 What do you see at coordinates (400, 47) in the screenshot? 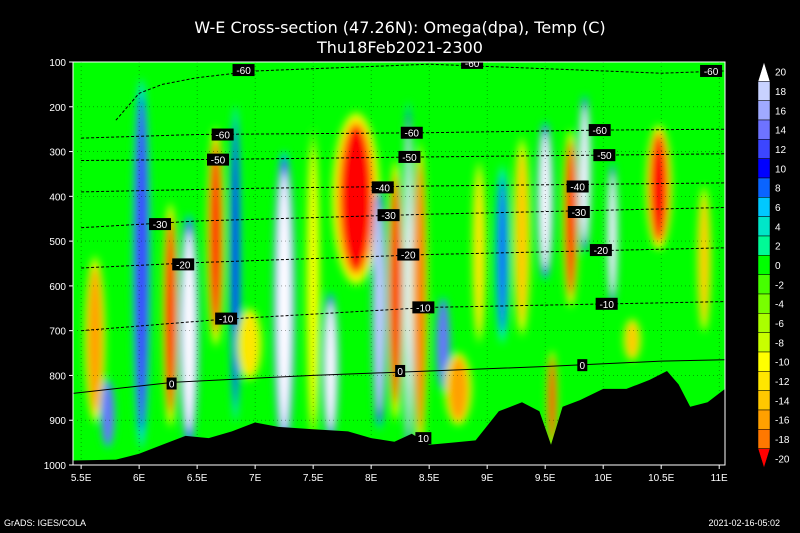
I see `chart-subtitle: Thu18Feb2021-2300` at bounding box center [400, 47].